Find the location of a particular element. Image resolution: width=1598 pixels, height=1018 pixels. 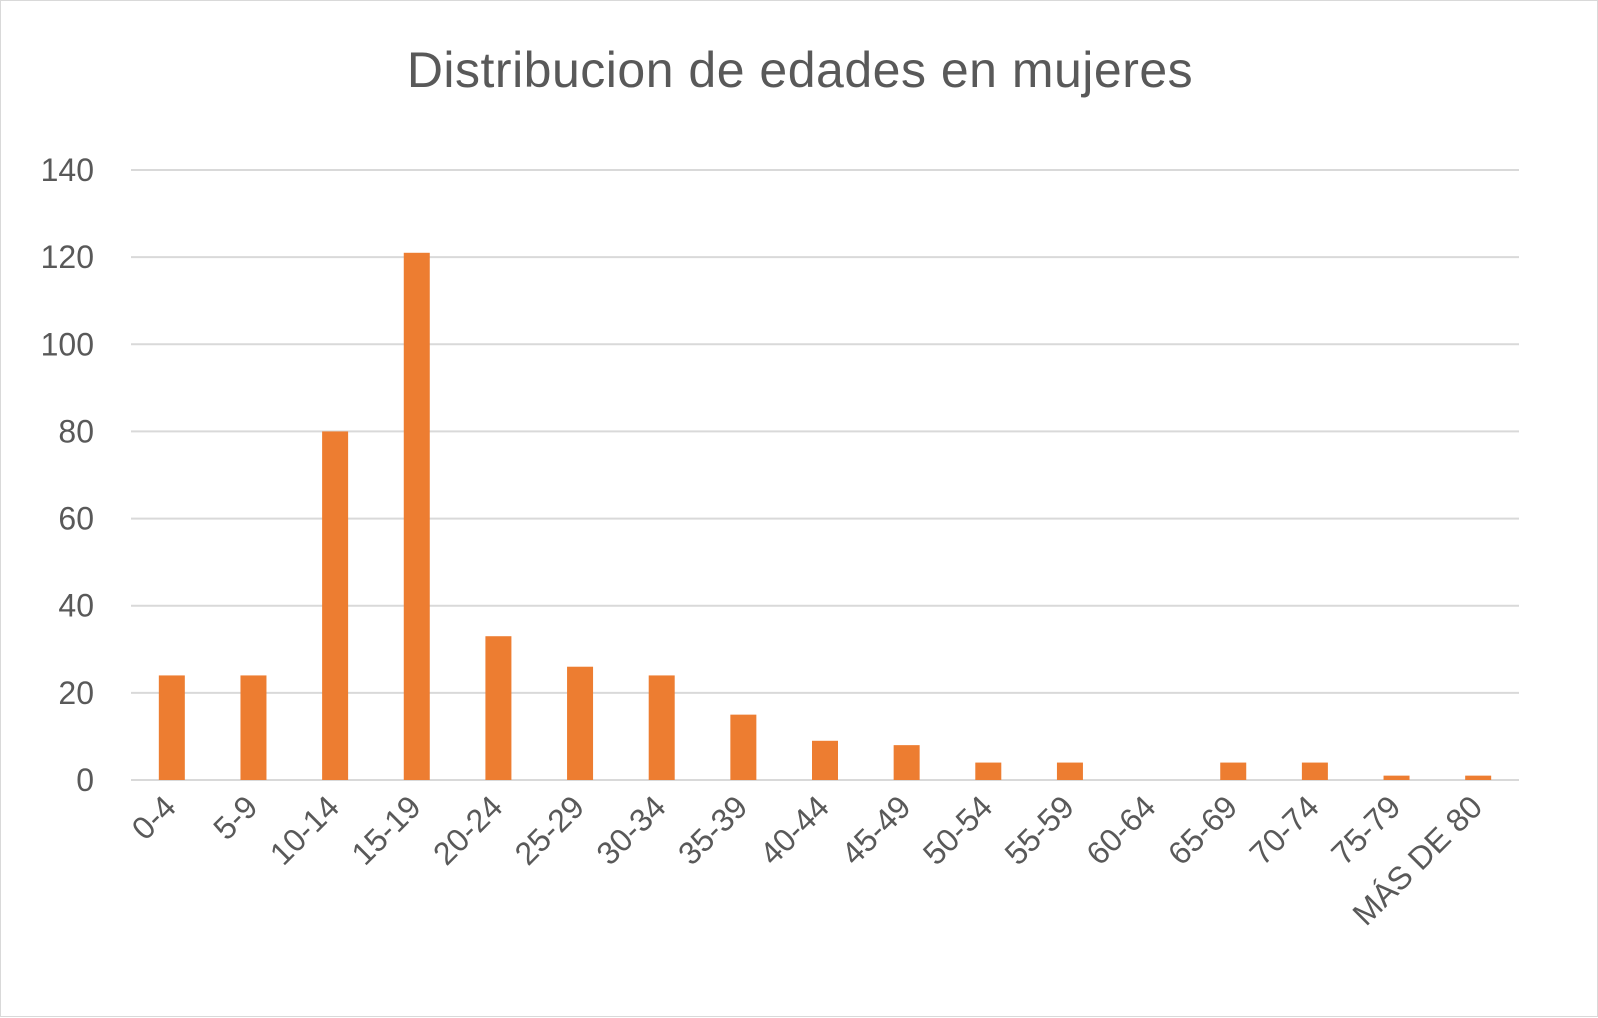

x-tick-label: 60-64 is located at coordinates (1120, 829).